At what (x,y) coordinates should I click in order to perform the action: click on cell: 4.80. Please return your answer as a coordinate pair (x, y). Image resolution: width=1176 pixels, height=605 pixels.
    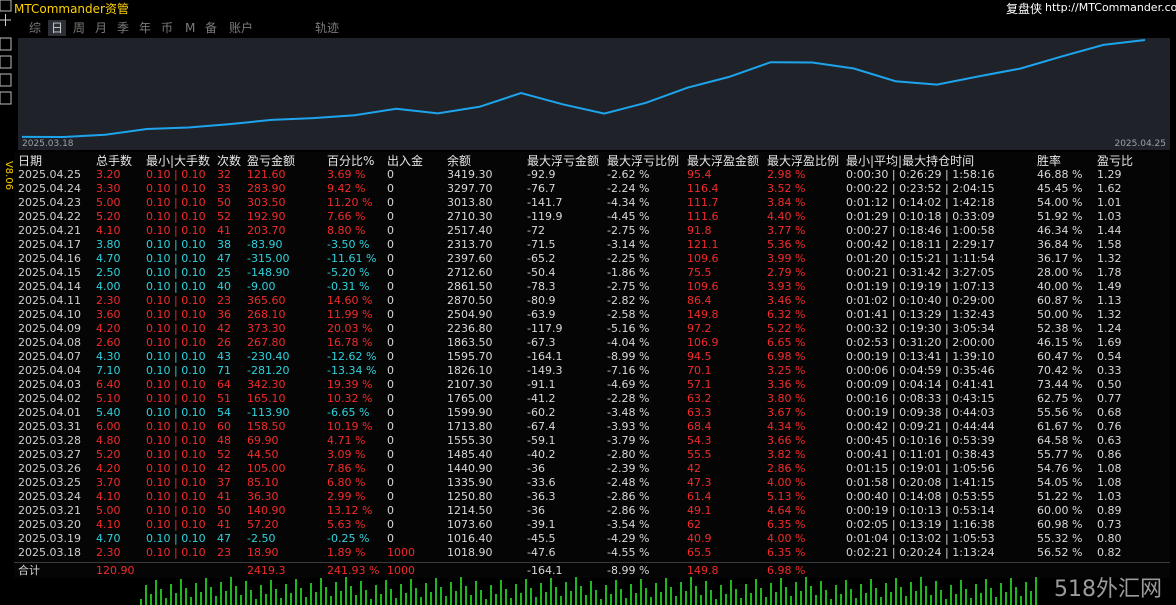
    Looking at the image, I should click on (108, 440).